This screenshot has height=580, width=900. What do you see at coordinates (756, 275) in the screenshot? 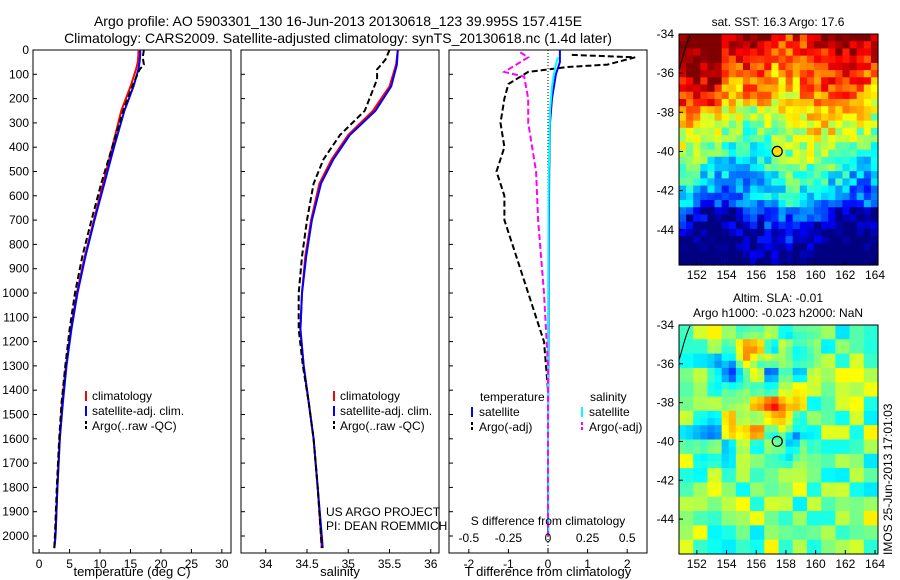
I see `sst-map-xtick-label-2: 156` at bounding box center [756, 275].